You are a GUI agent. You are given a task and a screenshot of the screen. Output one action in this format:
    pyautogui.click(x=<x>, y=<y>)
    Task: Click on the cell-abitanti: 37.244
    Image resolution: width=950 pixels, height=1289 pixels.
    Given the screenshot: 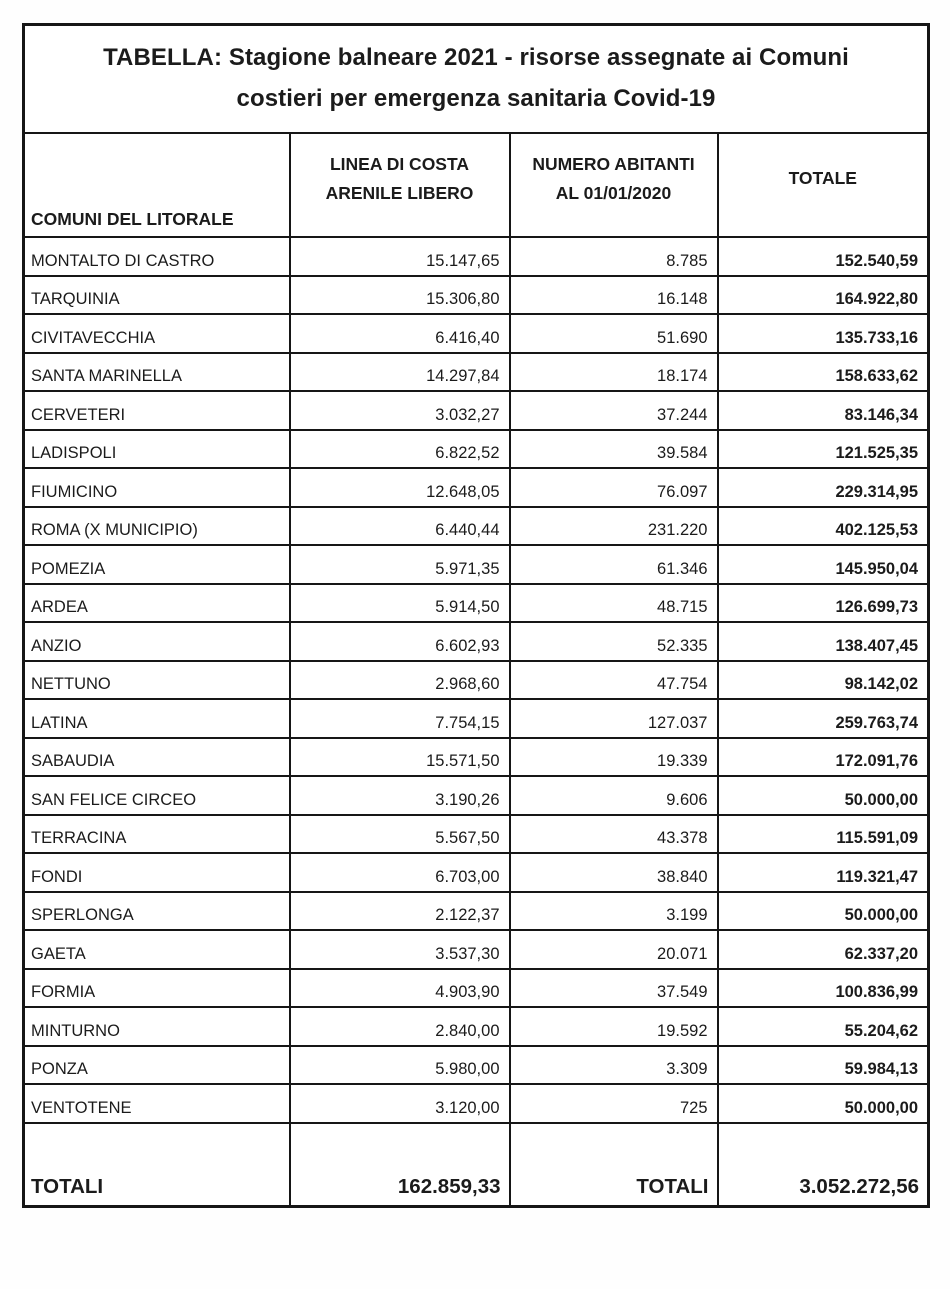 What is the action you would take?
    pyautogui.click(x=613, y=410)
    